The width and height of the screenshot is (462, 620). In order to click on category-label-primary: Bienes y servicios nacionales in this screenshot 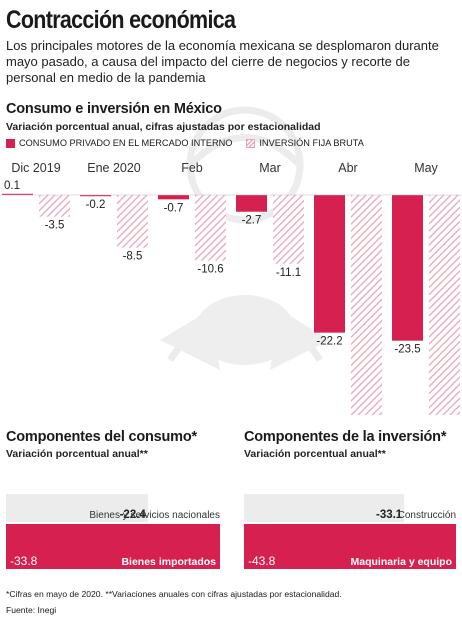, I will do `click(154, 515)`.